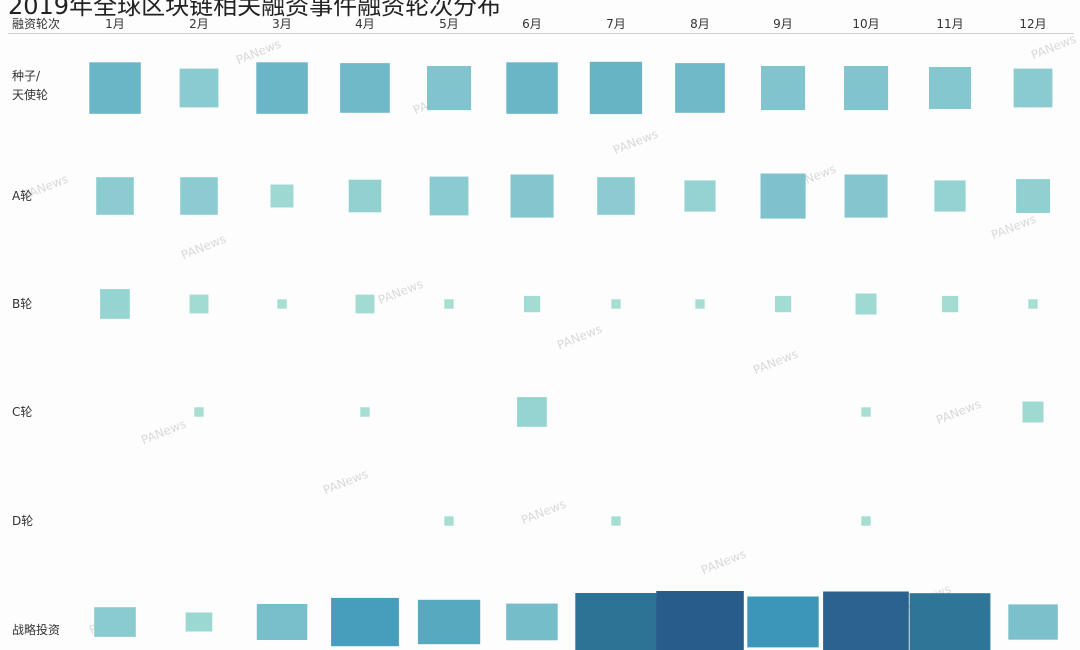 The height and width of the screenshot is (650, 1080). What do you see at coordinates (616, 24) in the screenshot?
I see `column-label: 7月` at bounding box center [616, 24].